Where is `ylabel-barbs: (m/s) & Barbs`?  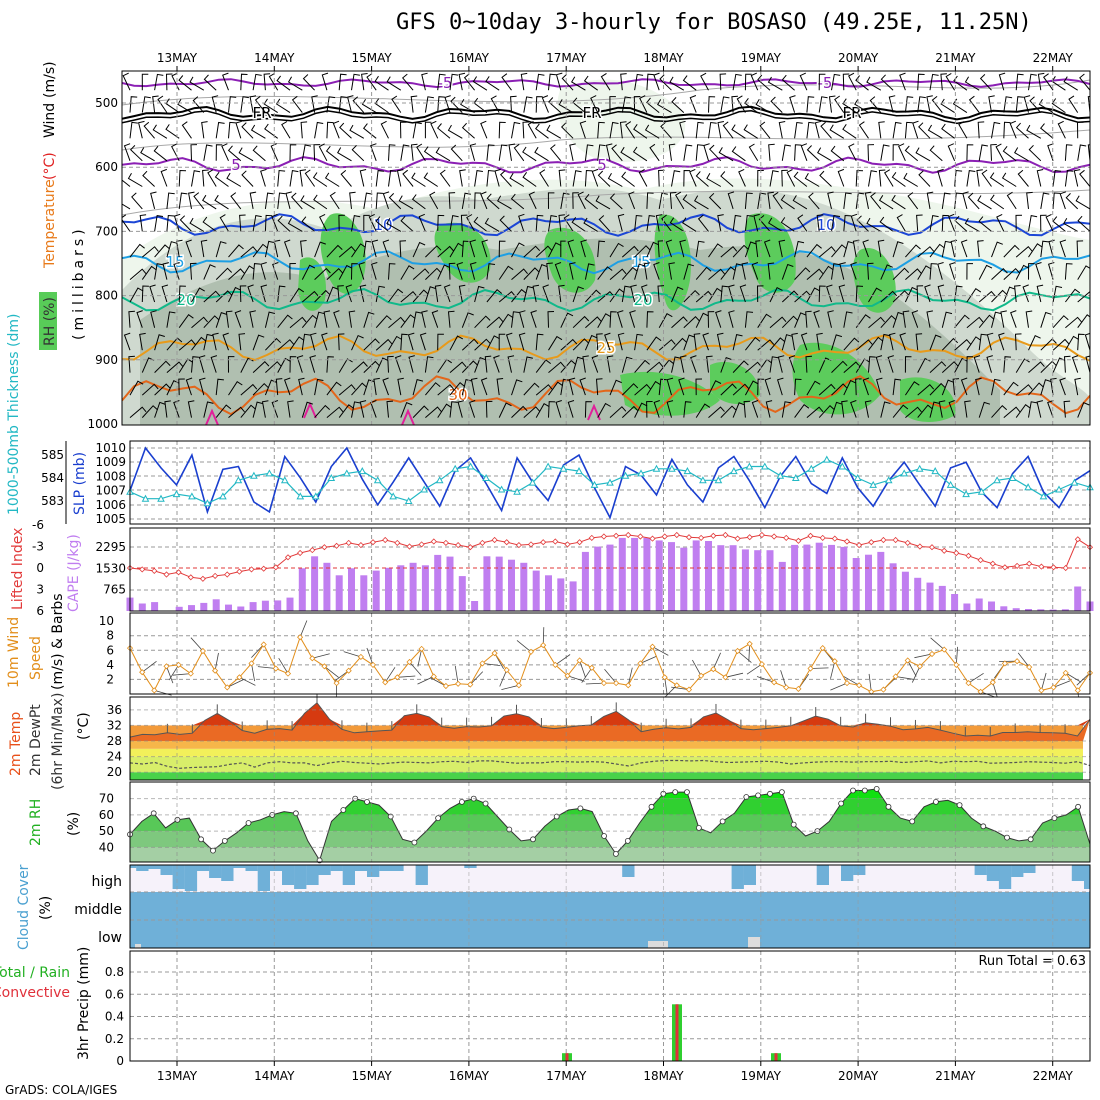 ylabel-barbs: (m/s) & Barbs is located at coordinates (58, 641).